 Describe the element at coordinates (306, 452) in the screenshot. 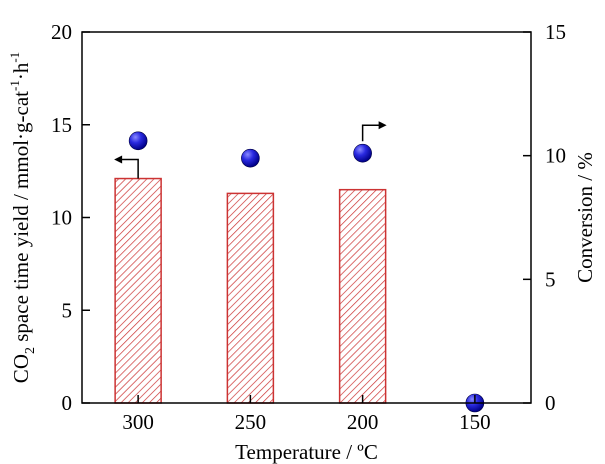

I see `x-axis-title: Temperature / ºC` at that location.